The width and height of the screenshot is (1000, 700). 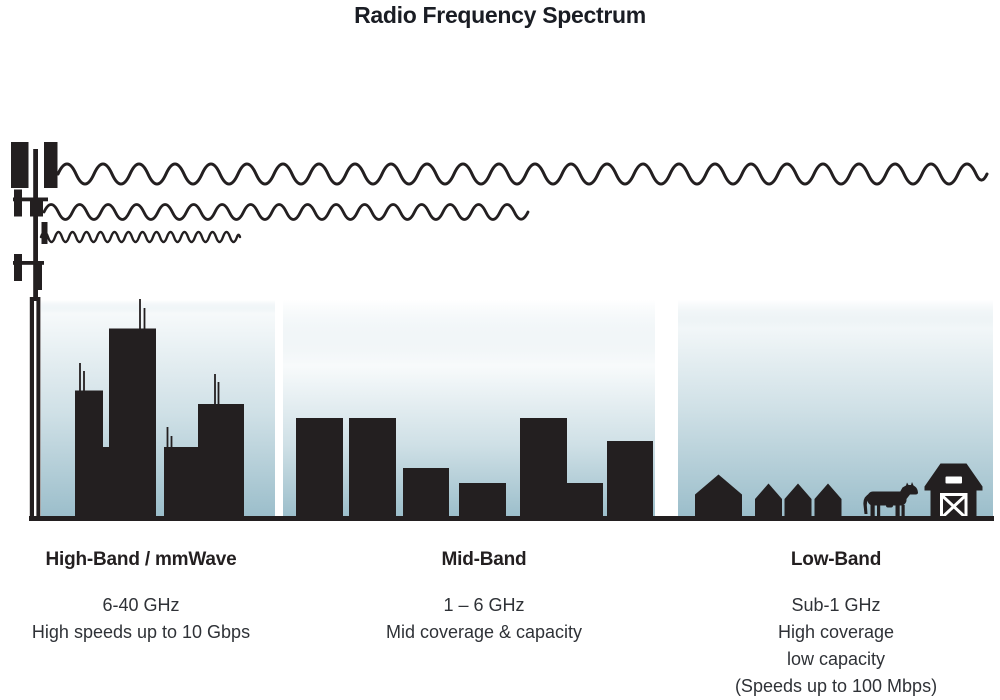 What do you see at coordinates (484, 605) in the screenshot?
I see `band-line: 1 – 6 GHz` at bounding box center [484, 605].